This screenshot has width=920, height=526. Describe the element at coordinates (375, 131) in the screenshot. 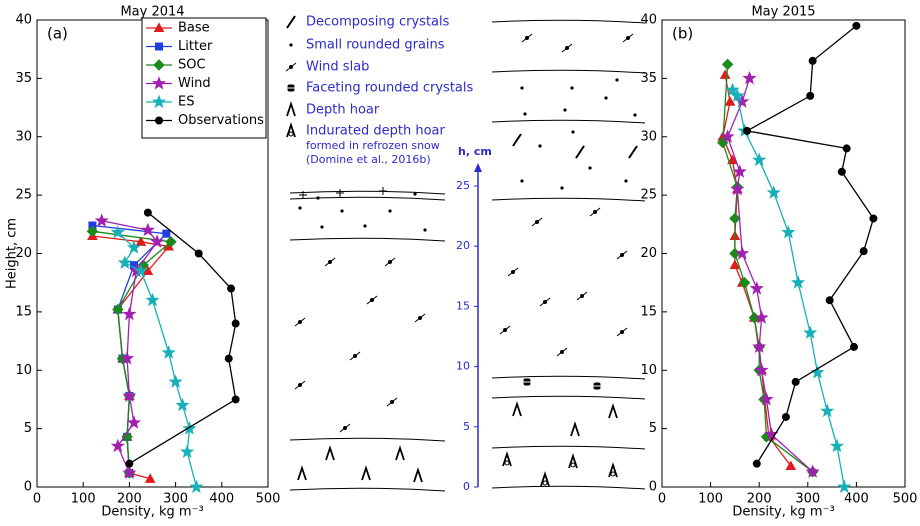

I see `legend-label: Indurated depth hoar` at that location.